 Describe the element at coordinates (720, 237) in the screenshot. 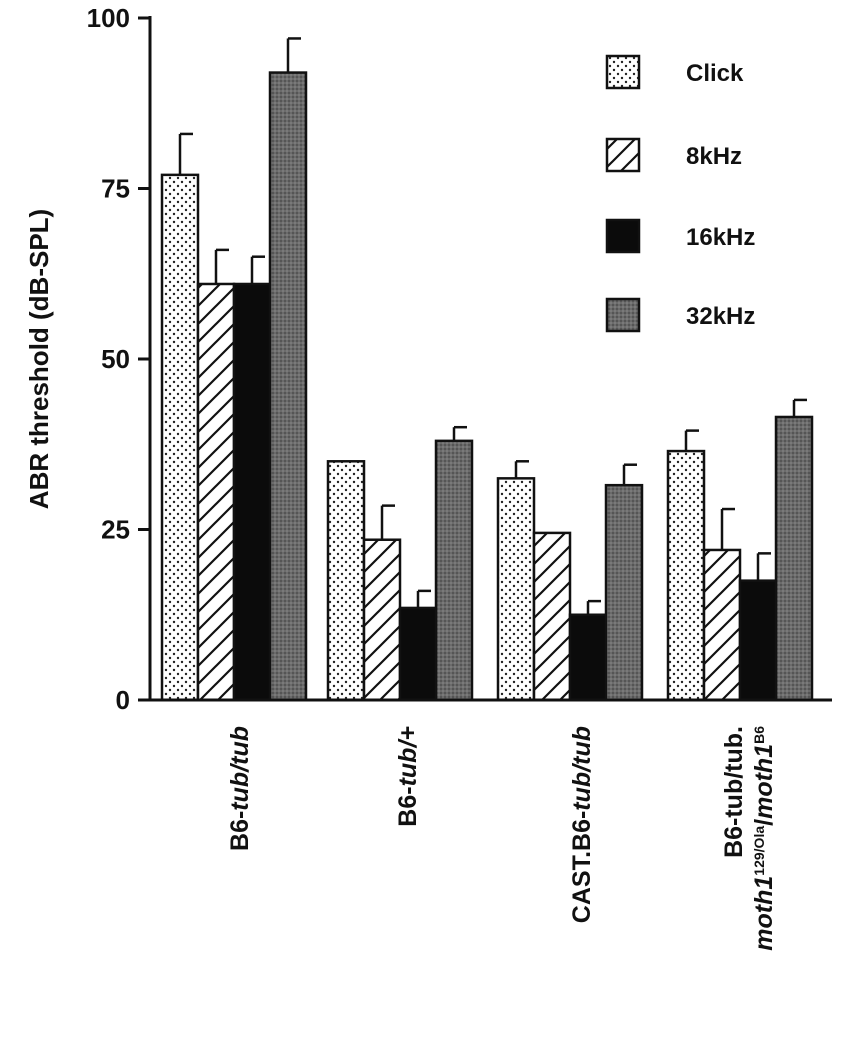

I see `legend-label-16khz: 16kHz` at that location.